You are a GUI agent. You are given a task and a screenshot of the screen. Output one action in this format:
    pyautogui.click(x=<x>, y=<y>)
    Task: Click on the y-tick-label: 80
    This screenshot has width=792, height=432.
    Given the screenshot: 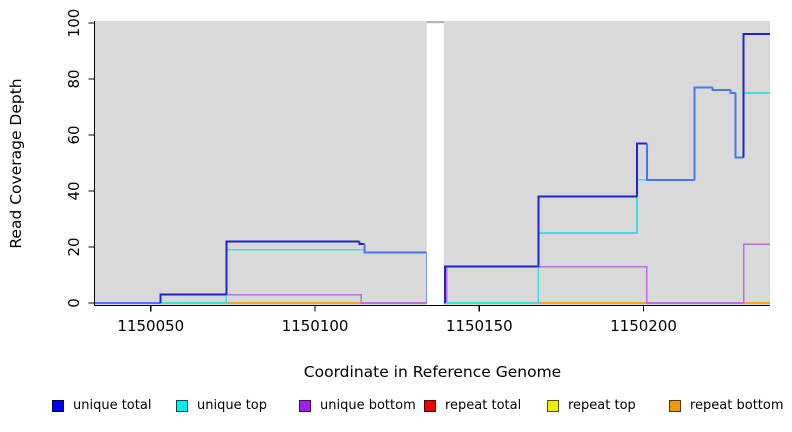 What is the action you would take?
    pyautogui.click(x=74, y=78)
    